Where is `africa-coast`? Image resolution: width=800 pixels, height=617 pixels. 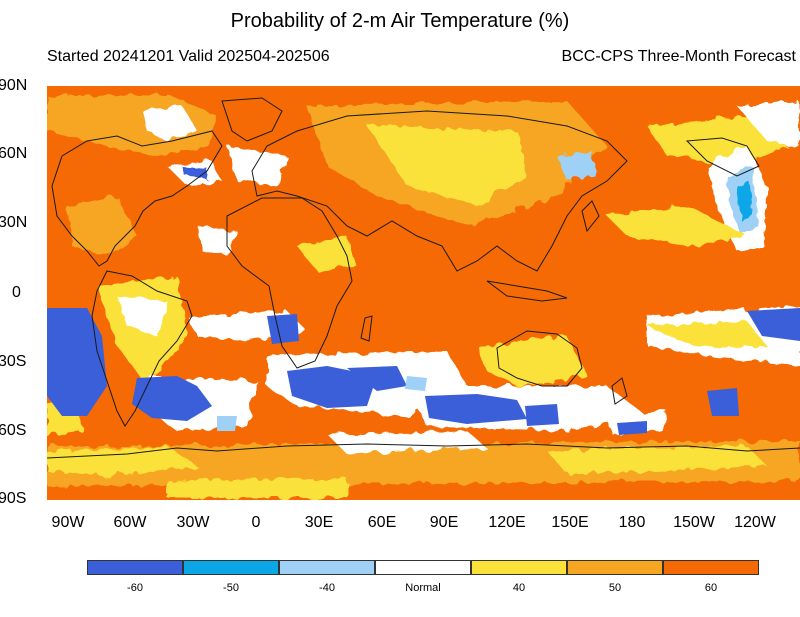
africa-coast is located at coordinates (289, 283).